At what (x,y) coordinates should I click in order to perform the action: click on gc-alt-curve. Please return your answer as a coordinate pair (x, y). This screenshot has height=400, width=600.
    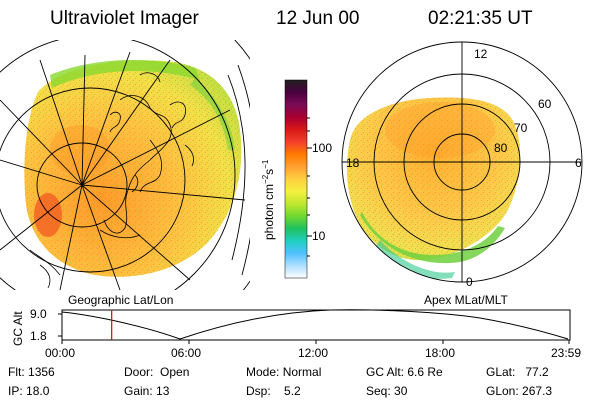
    Looking at the image, I should click on (315, 324).